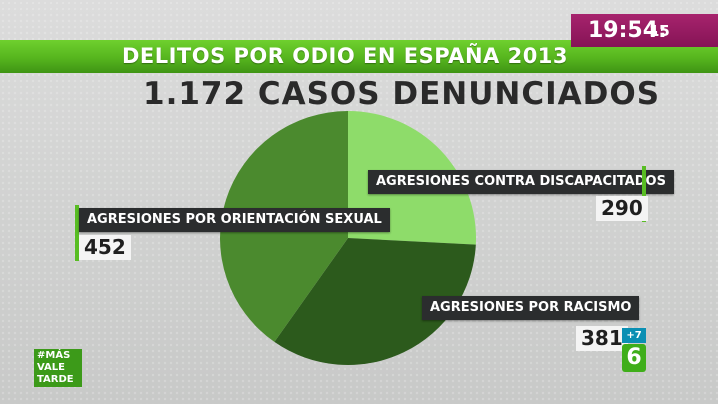 The width and height of the screenshot is (718, 404). What do you see at coordinates (51, 367) in the screenshot?
I see `program-logo-line: VALE` at bounding box center [51, 367].